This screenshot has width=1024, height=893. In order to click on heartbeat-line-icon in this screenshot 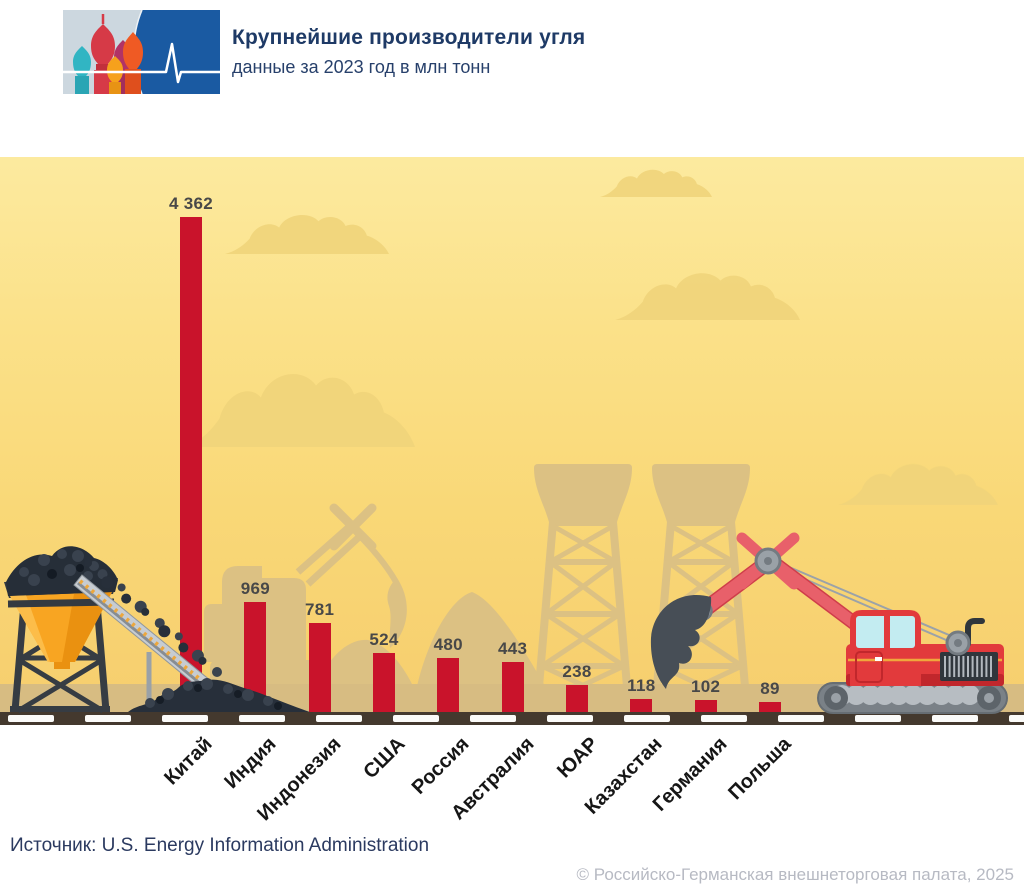, I will do `click(141, 63)`.